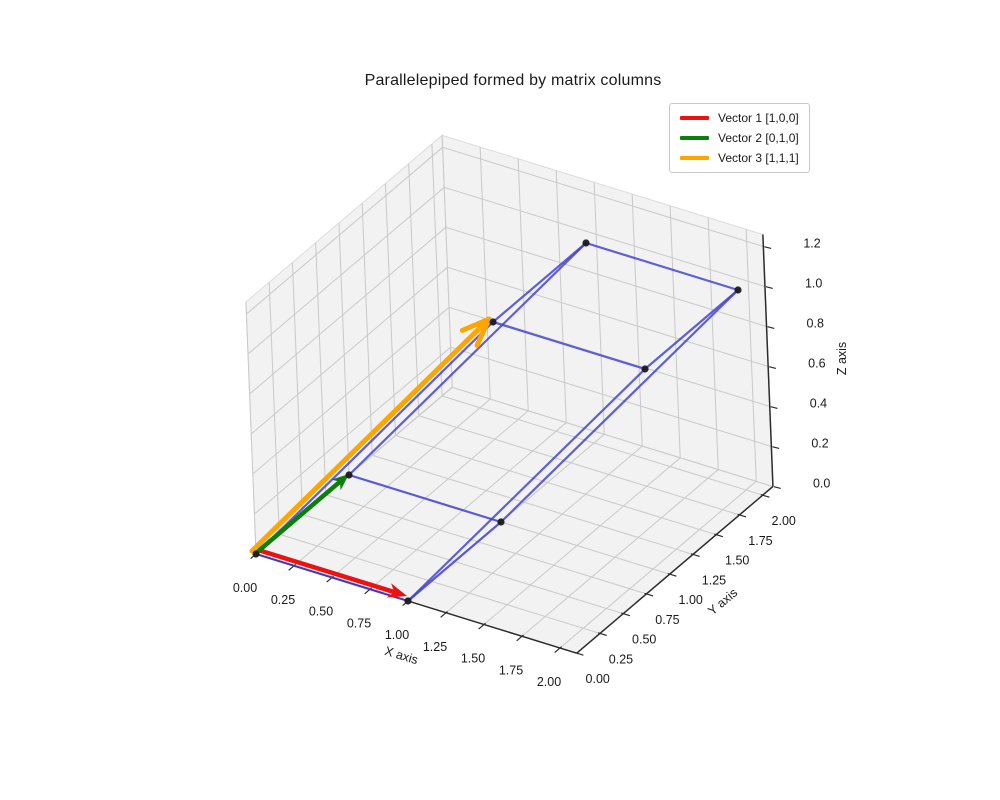 Image resolution: width=1000 pixels, height=800 pixels. I want to click on z-tick-label: 1.2, so click(811, 243).